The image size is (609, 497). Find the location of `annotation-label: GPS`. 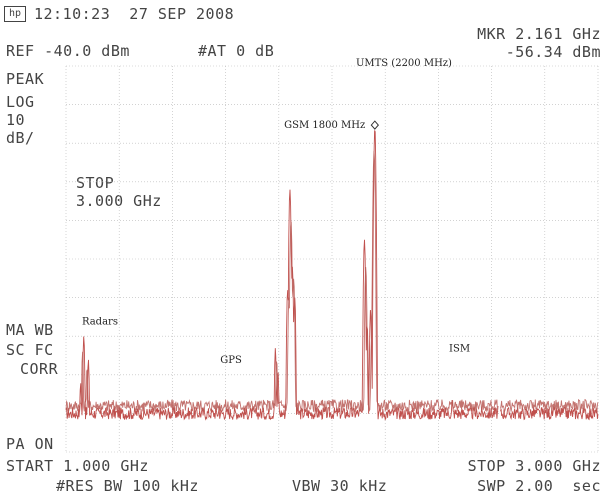

annotation-label: GPS is located at coordinates (231, 360).